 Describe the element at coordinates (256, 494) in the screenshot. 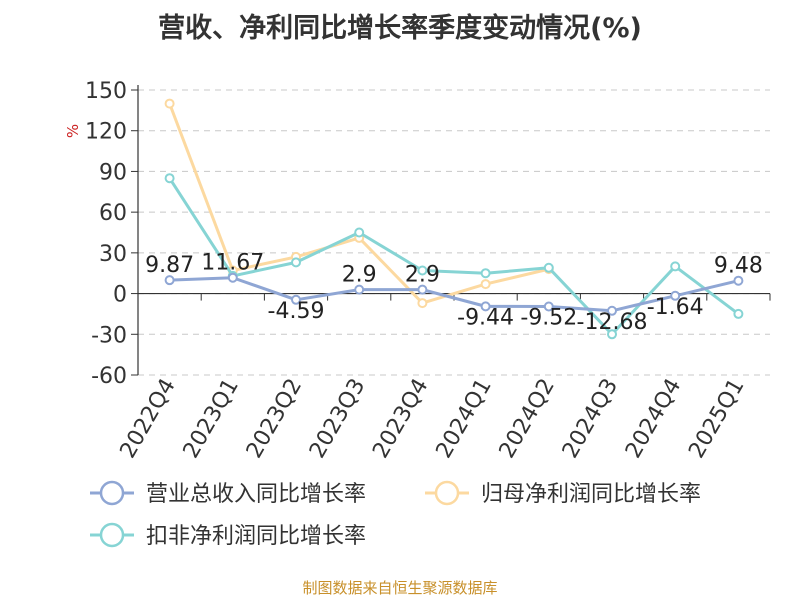

I see `legend-label: 营业总收入同比增长率` at that location.